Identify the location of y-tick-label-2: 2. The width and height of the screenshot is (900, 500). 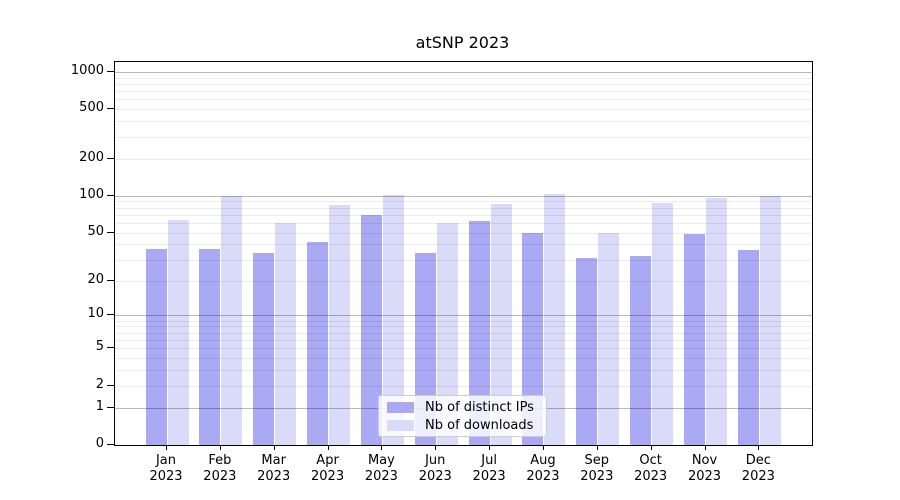
(99, 384).